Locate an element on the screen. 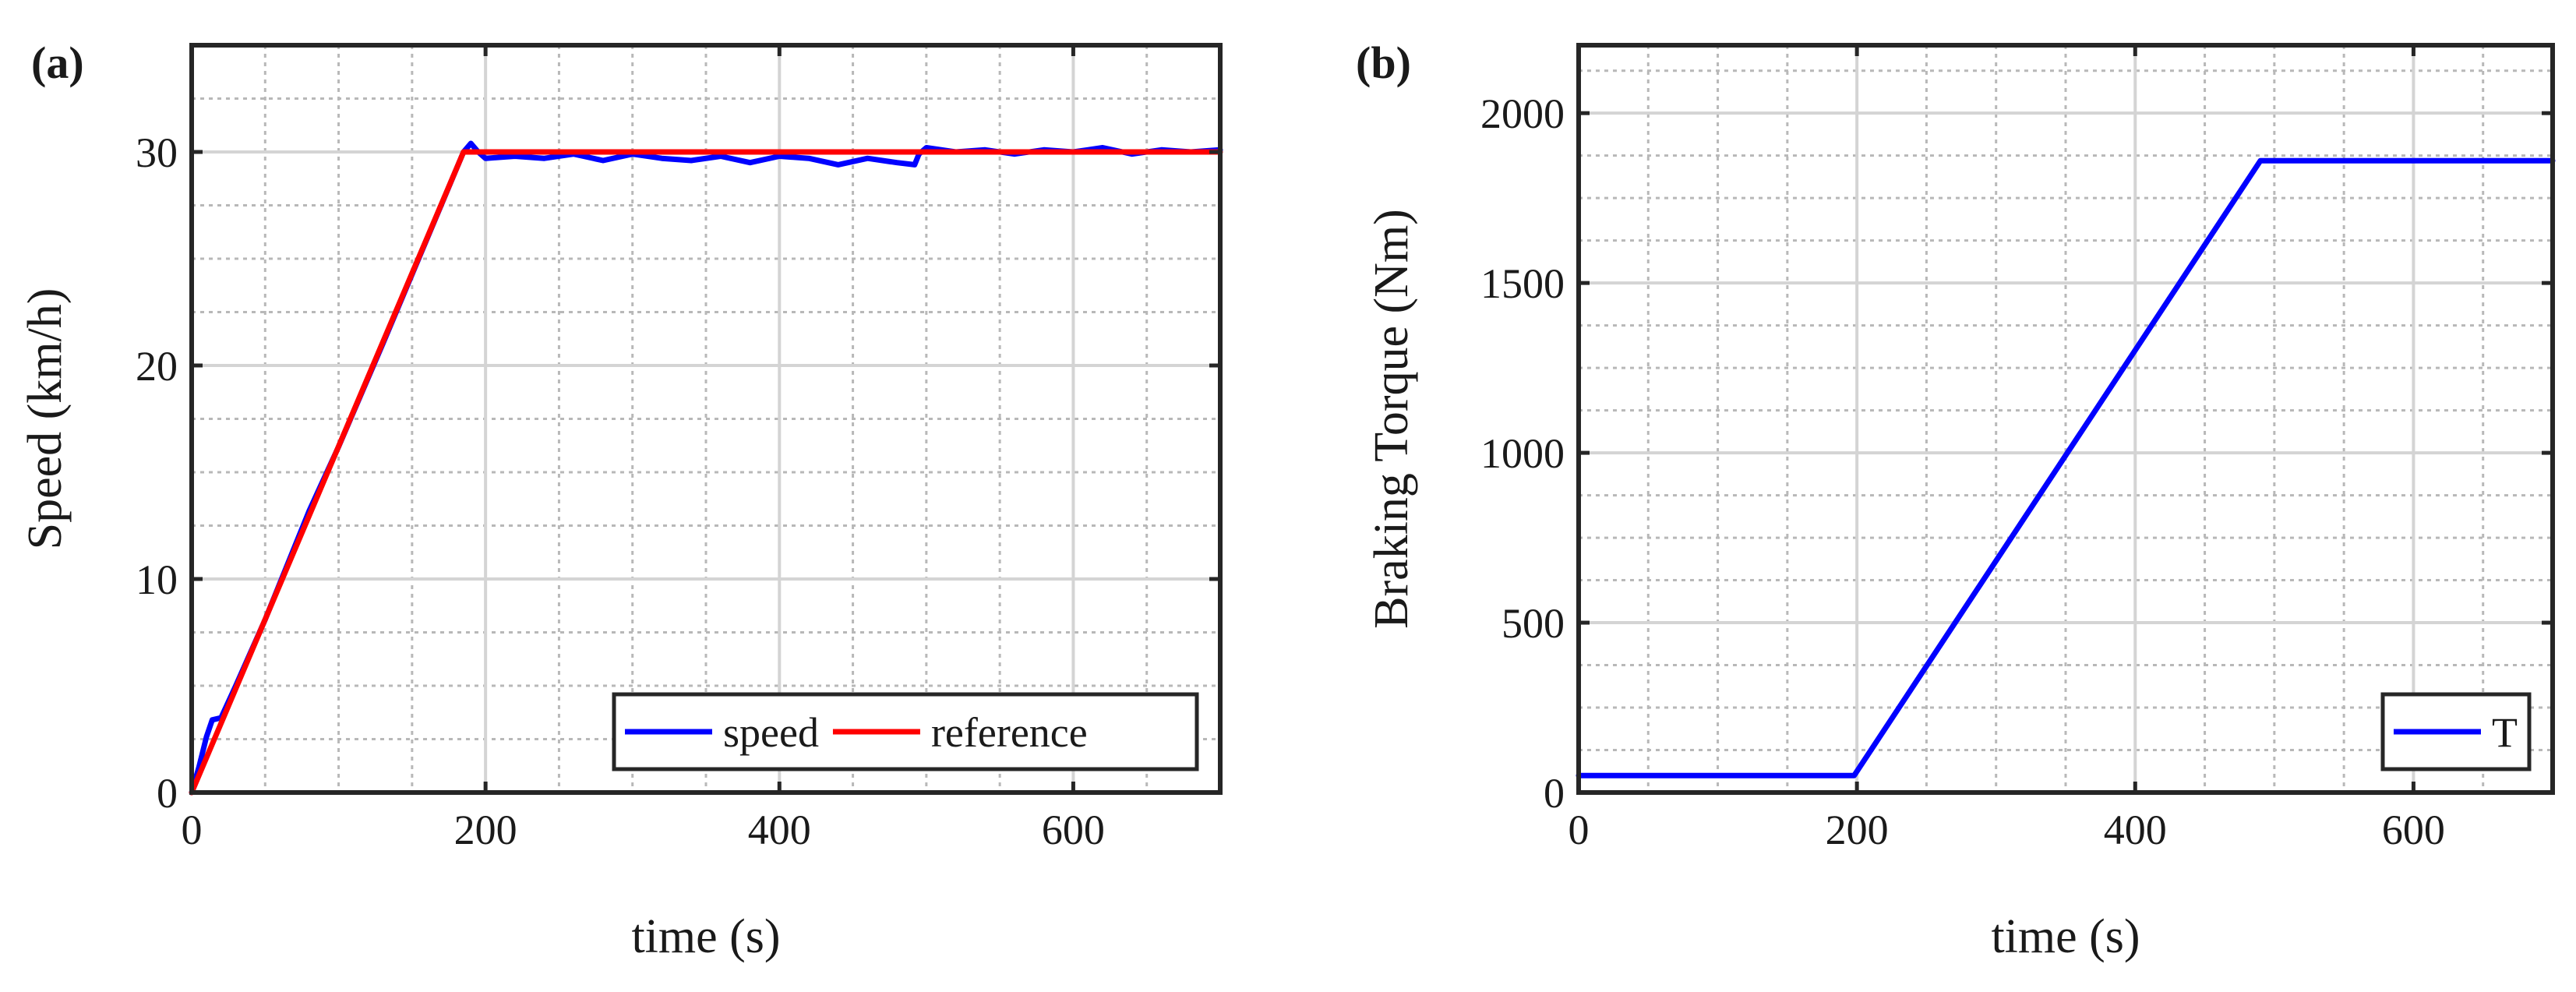  y-tick-label: 1000 is located at coordinates (1522, 453).